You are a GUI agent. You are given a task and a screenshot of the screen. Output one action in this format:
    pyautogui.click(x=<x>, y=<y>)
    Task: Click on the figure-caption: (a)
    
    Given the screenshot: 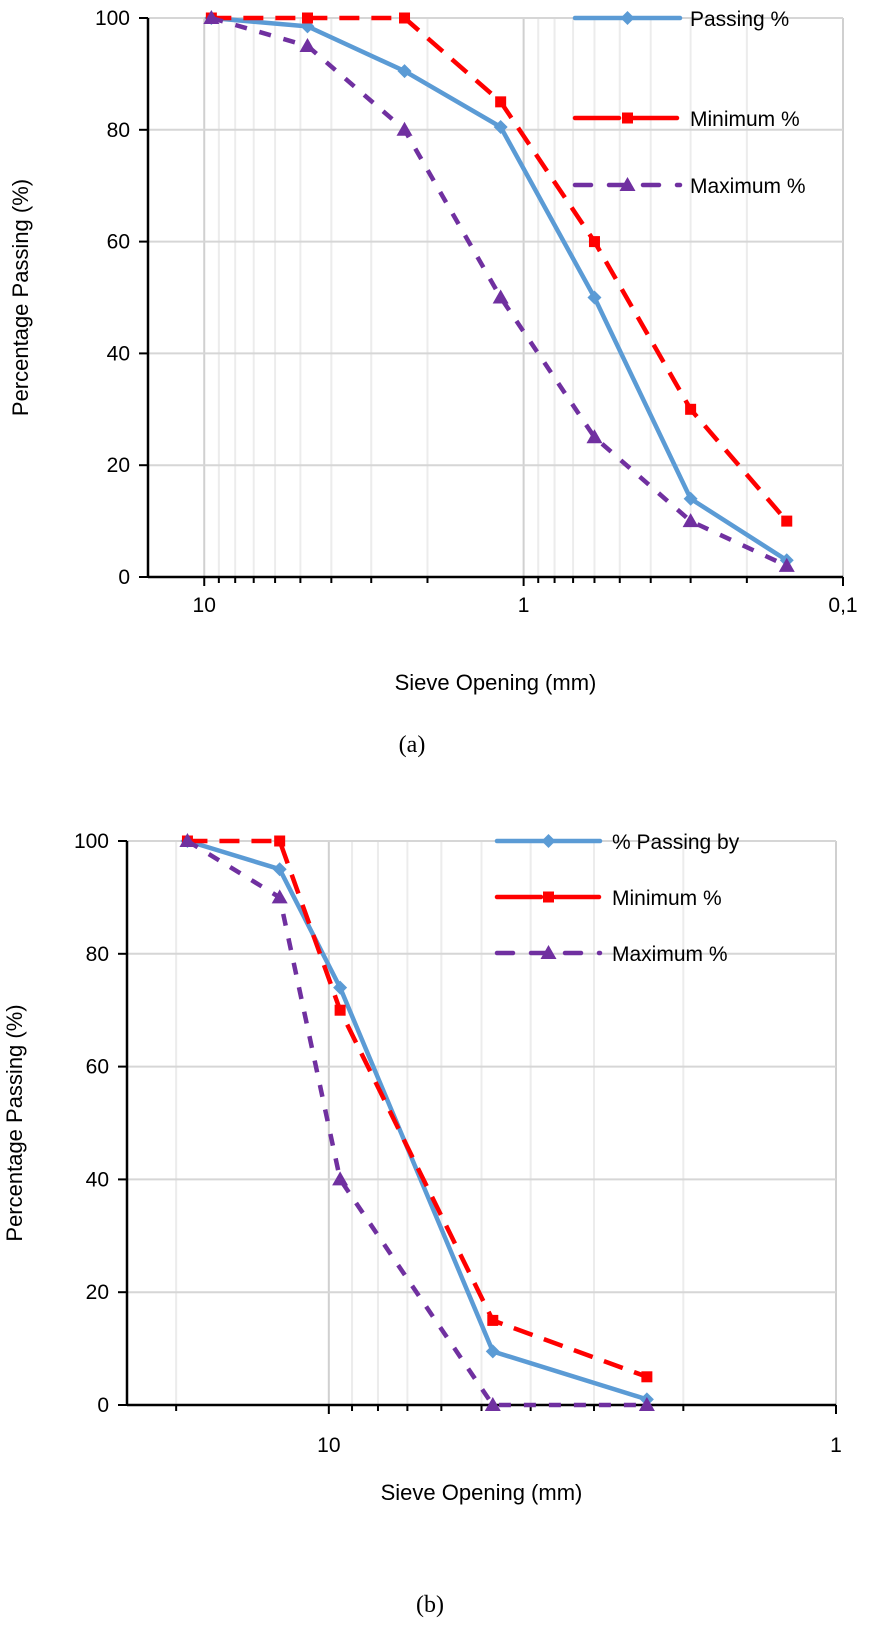 What is the action you would take?
    pyautogui.click(x=412, y=745)
    